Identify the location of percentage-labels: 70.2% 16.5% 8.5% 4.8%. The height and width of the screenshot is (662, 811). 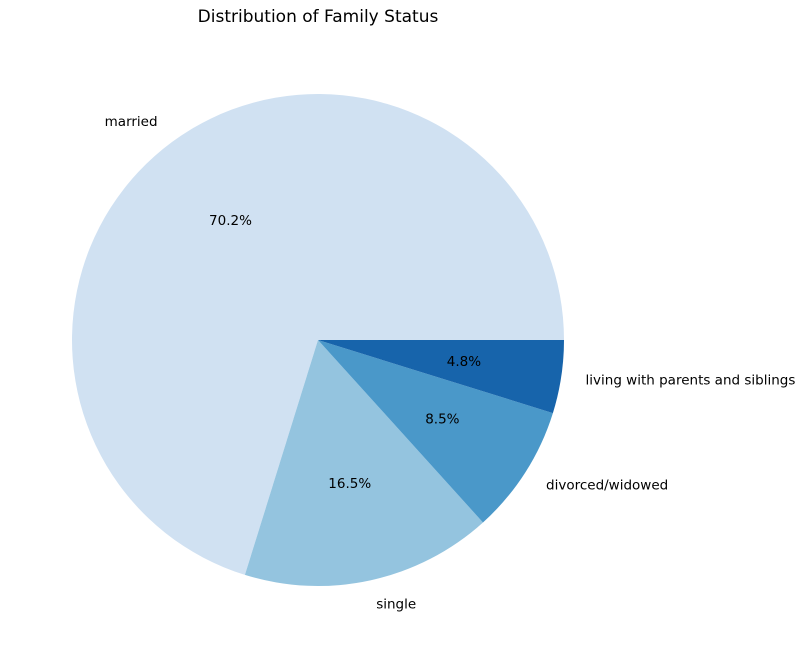
(345, 352).